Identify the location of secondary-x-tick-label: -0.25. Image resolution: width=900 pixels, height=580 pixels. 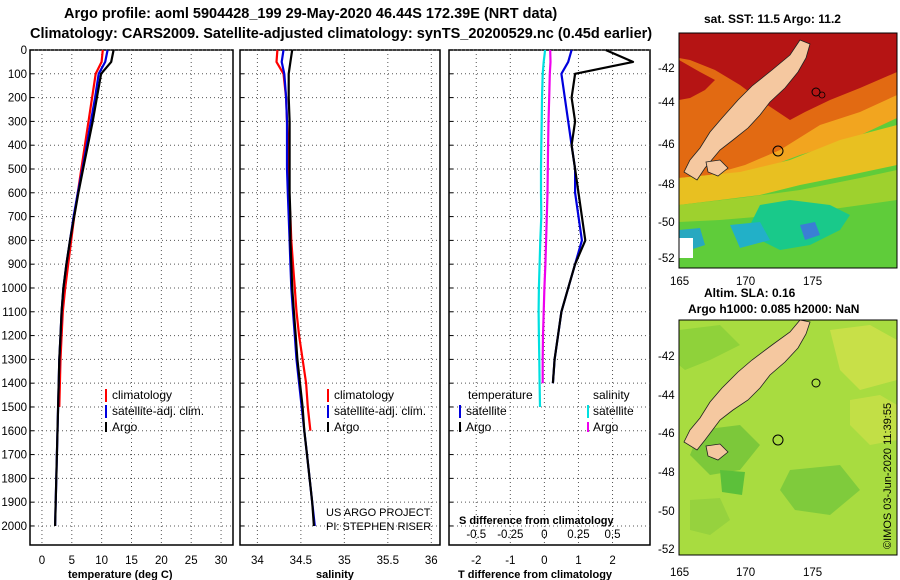
(510, 535).